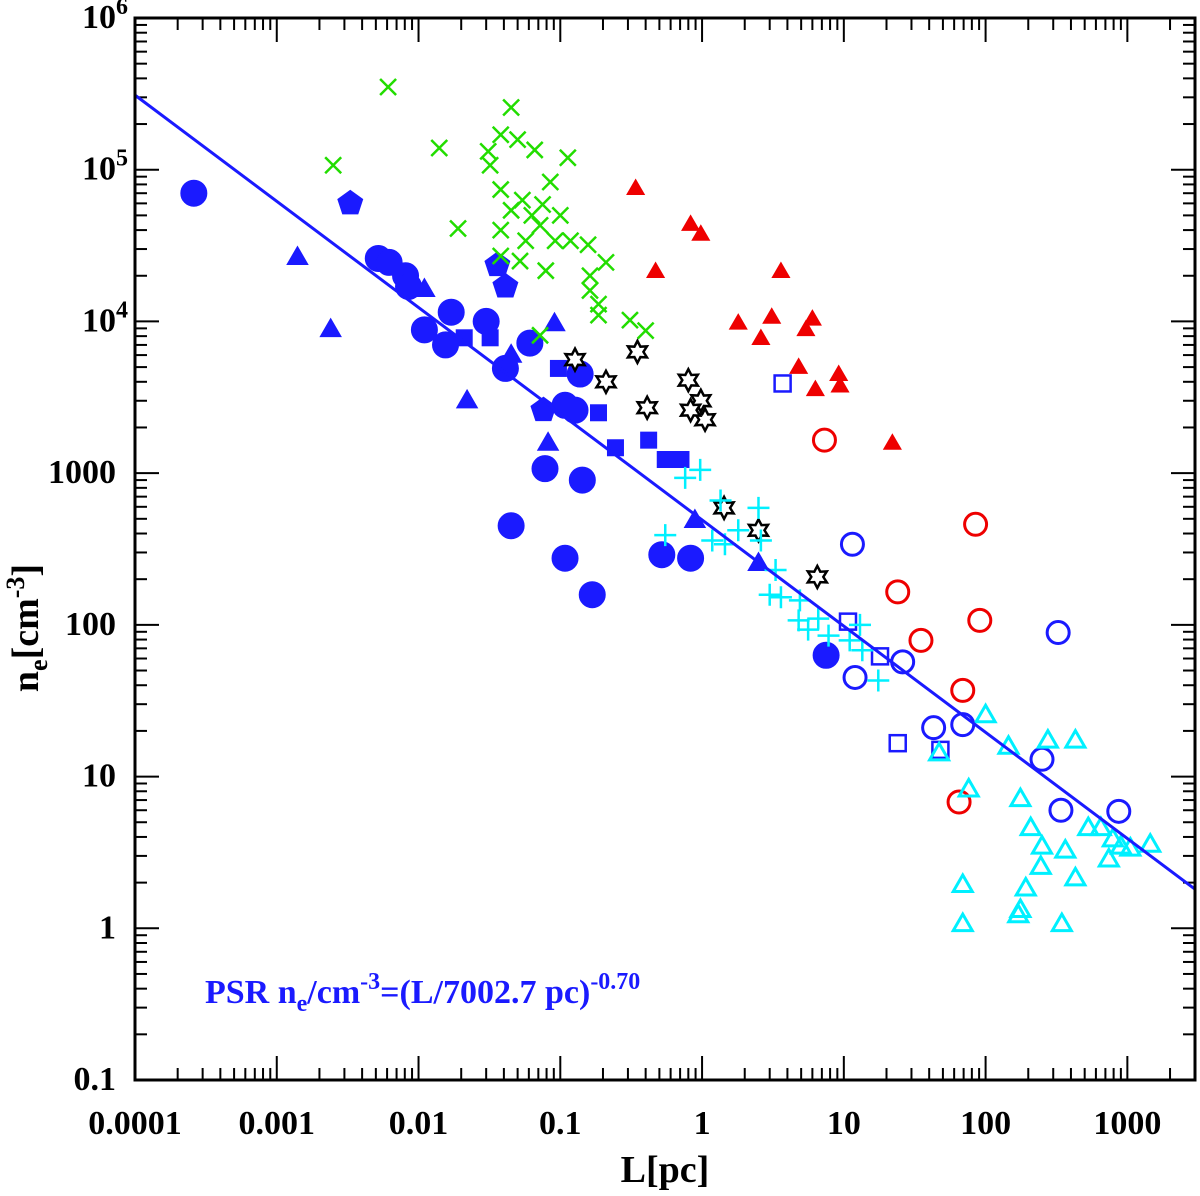 This screenshot has width=1200, height=1196. I want to click on y-tick-label: 0.1, so click(95, 1079).